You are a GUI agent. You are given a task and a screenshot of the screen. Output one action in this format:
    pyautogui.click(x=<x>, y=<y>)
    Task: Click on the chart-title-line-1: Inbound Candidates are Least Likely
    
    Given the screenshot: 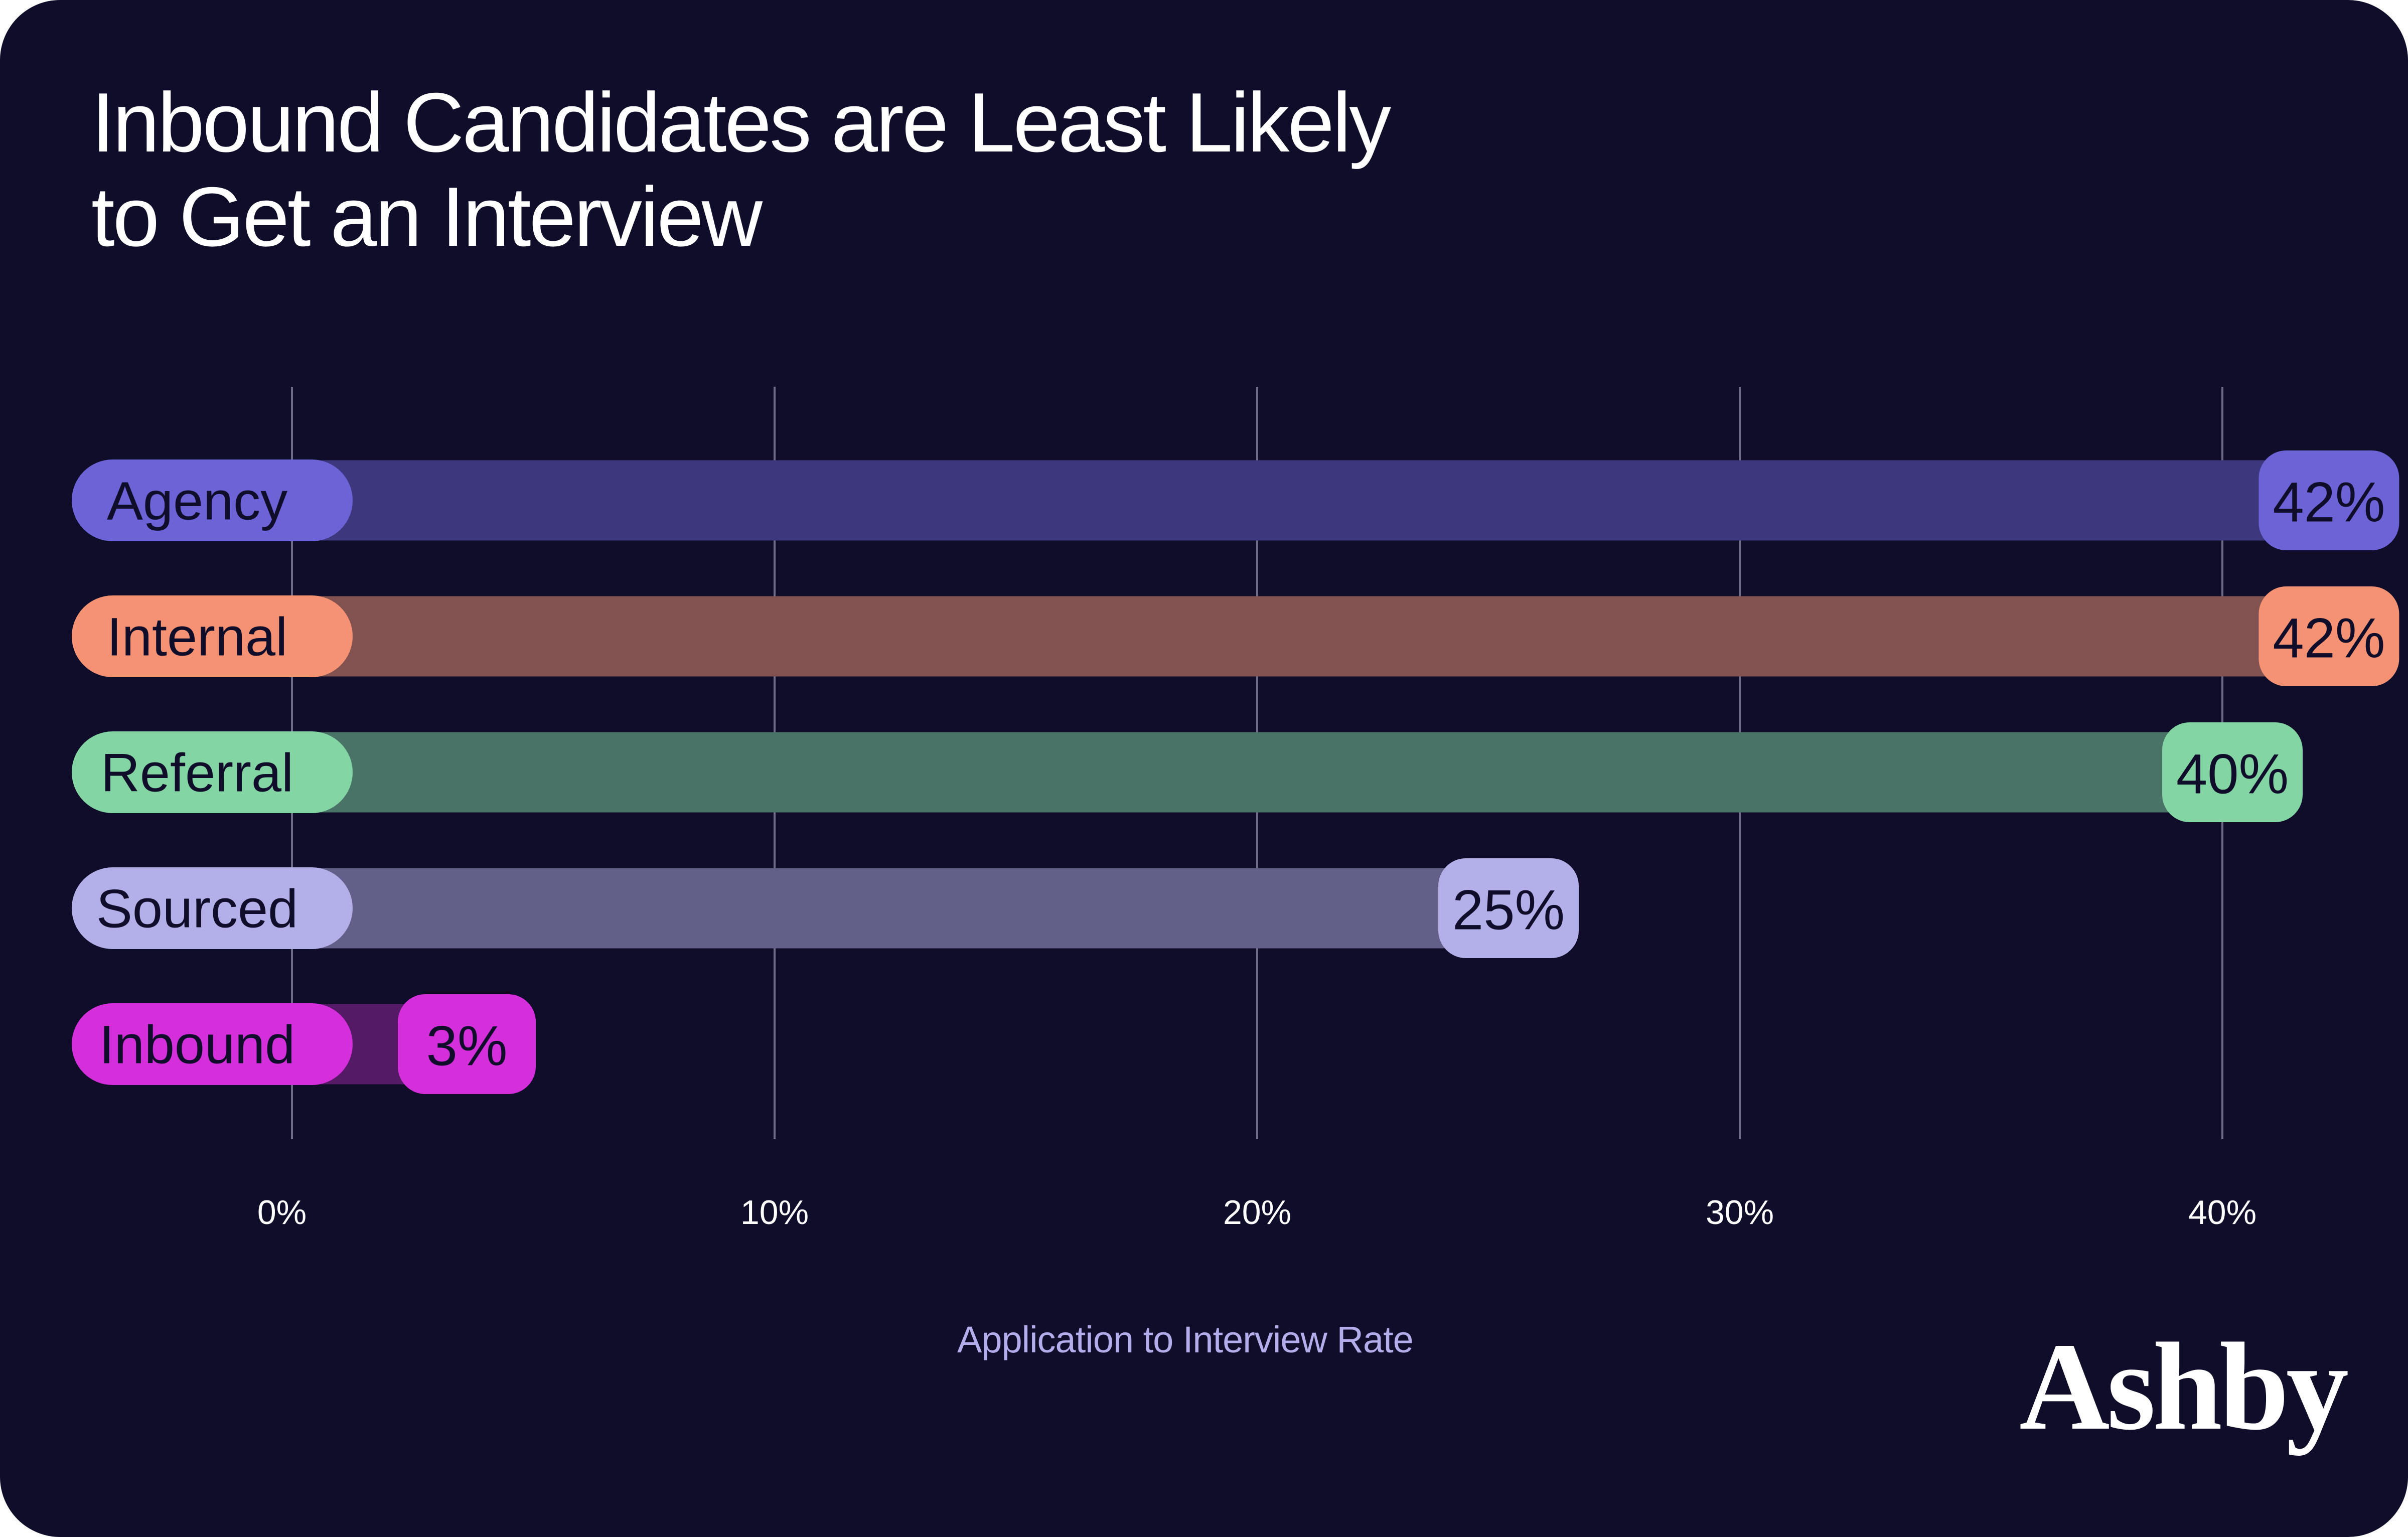 What is the action you would take?
    pyautogui.click(x=741, y=122)
    